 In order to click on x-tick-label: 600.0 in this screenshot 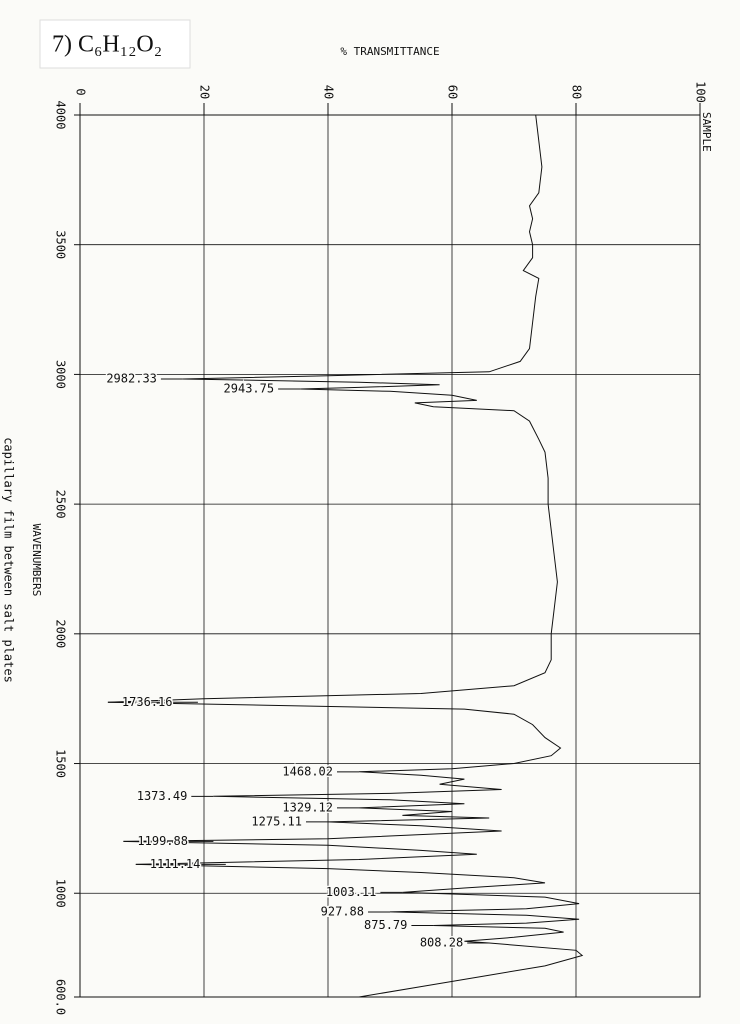, I will do `click(61, 997)`.